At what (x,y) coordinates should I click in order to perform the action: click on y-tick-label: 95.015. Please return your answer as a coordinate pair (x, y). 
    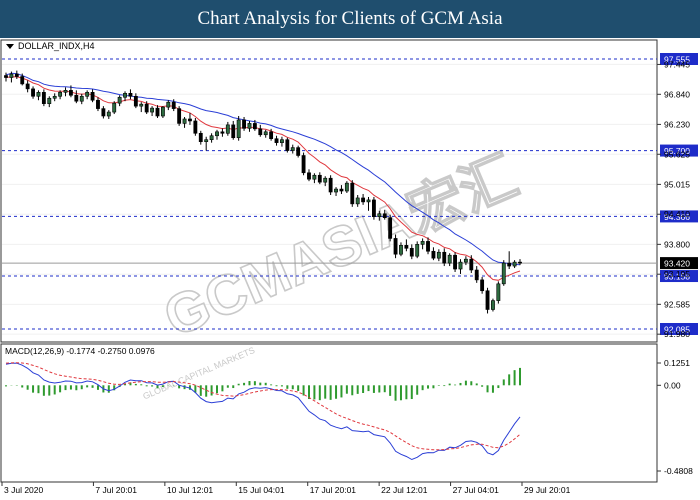
    Looking at the image, I should click on (677, 184).